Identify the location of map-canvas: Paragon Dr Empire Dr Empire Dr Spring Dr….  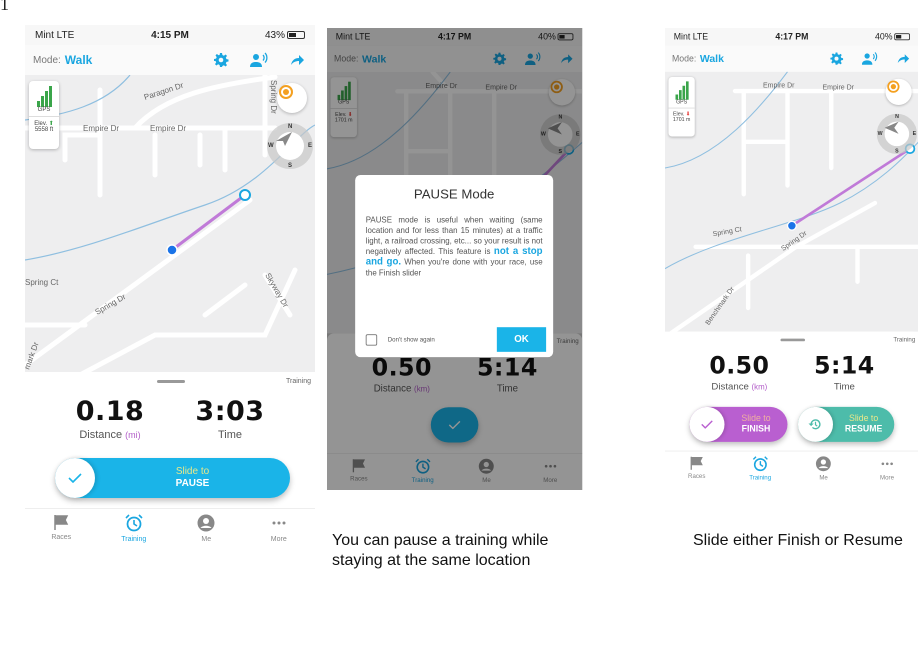
(170, 223).